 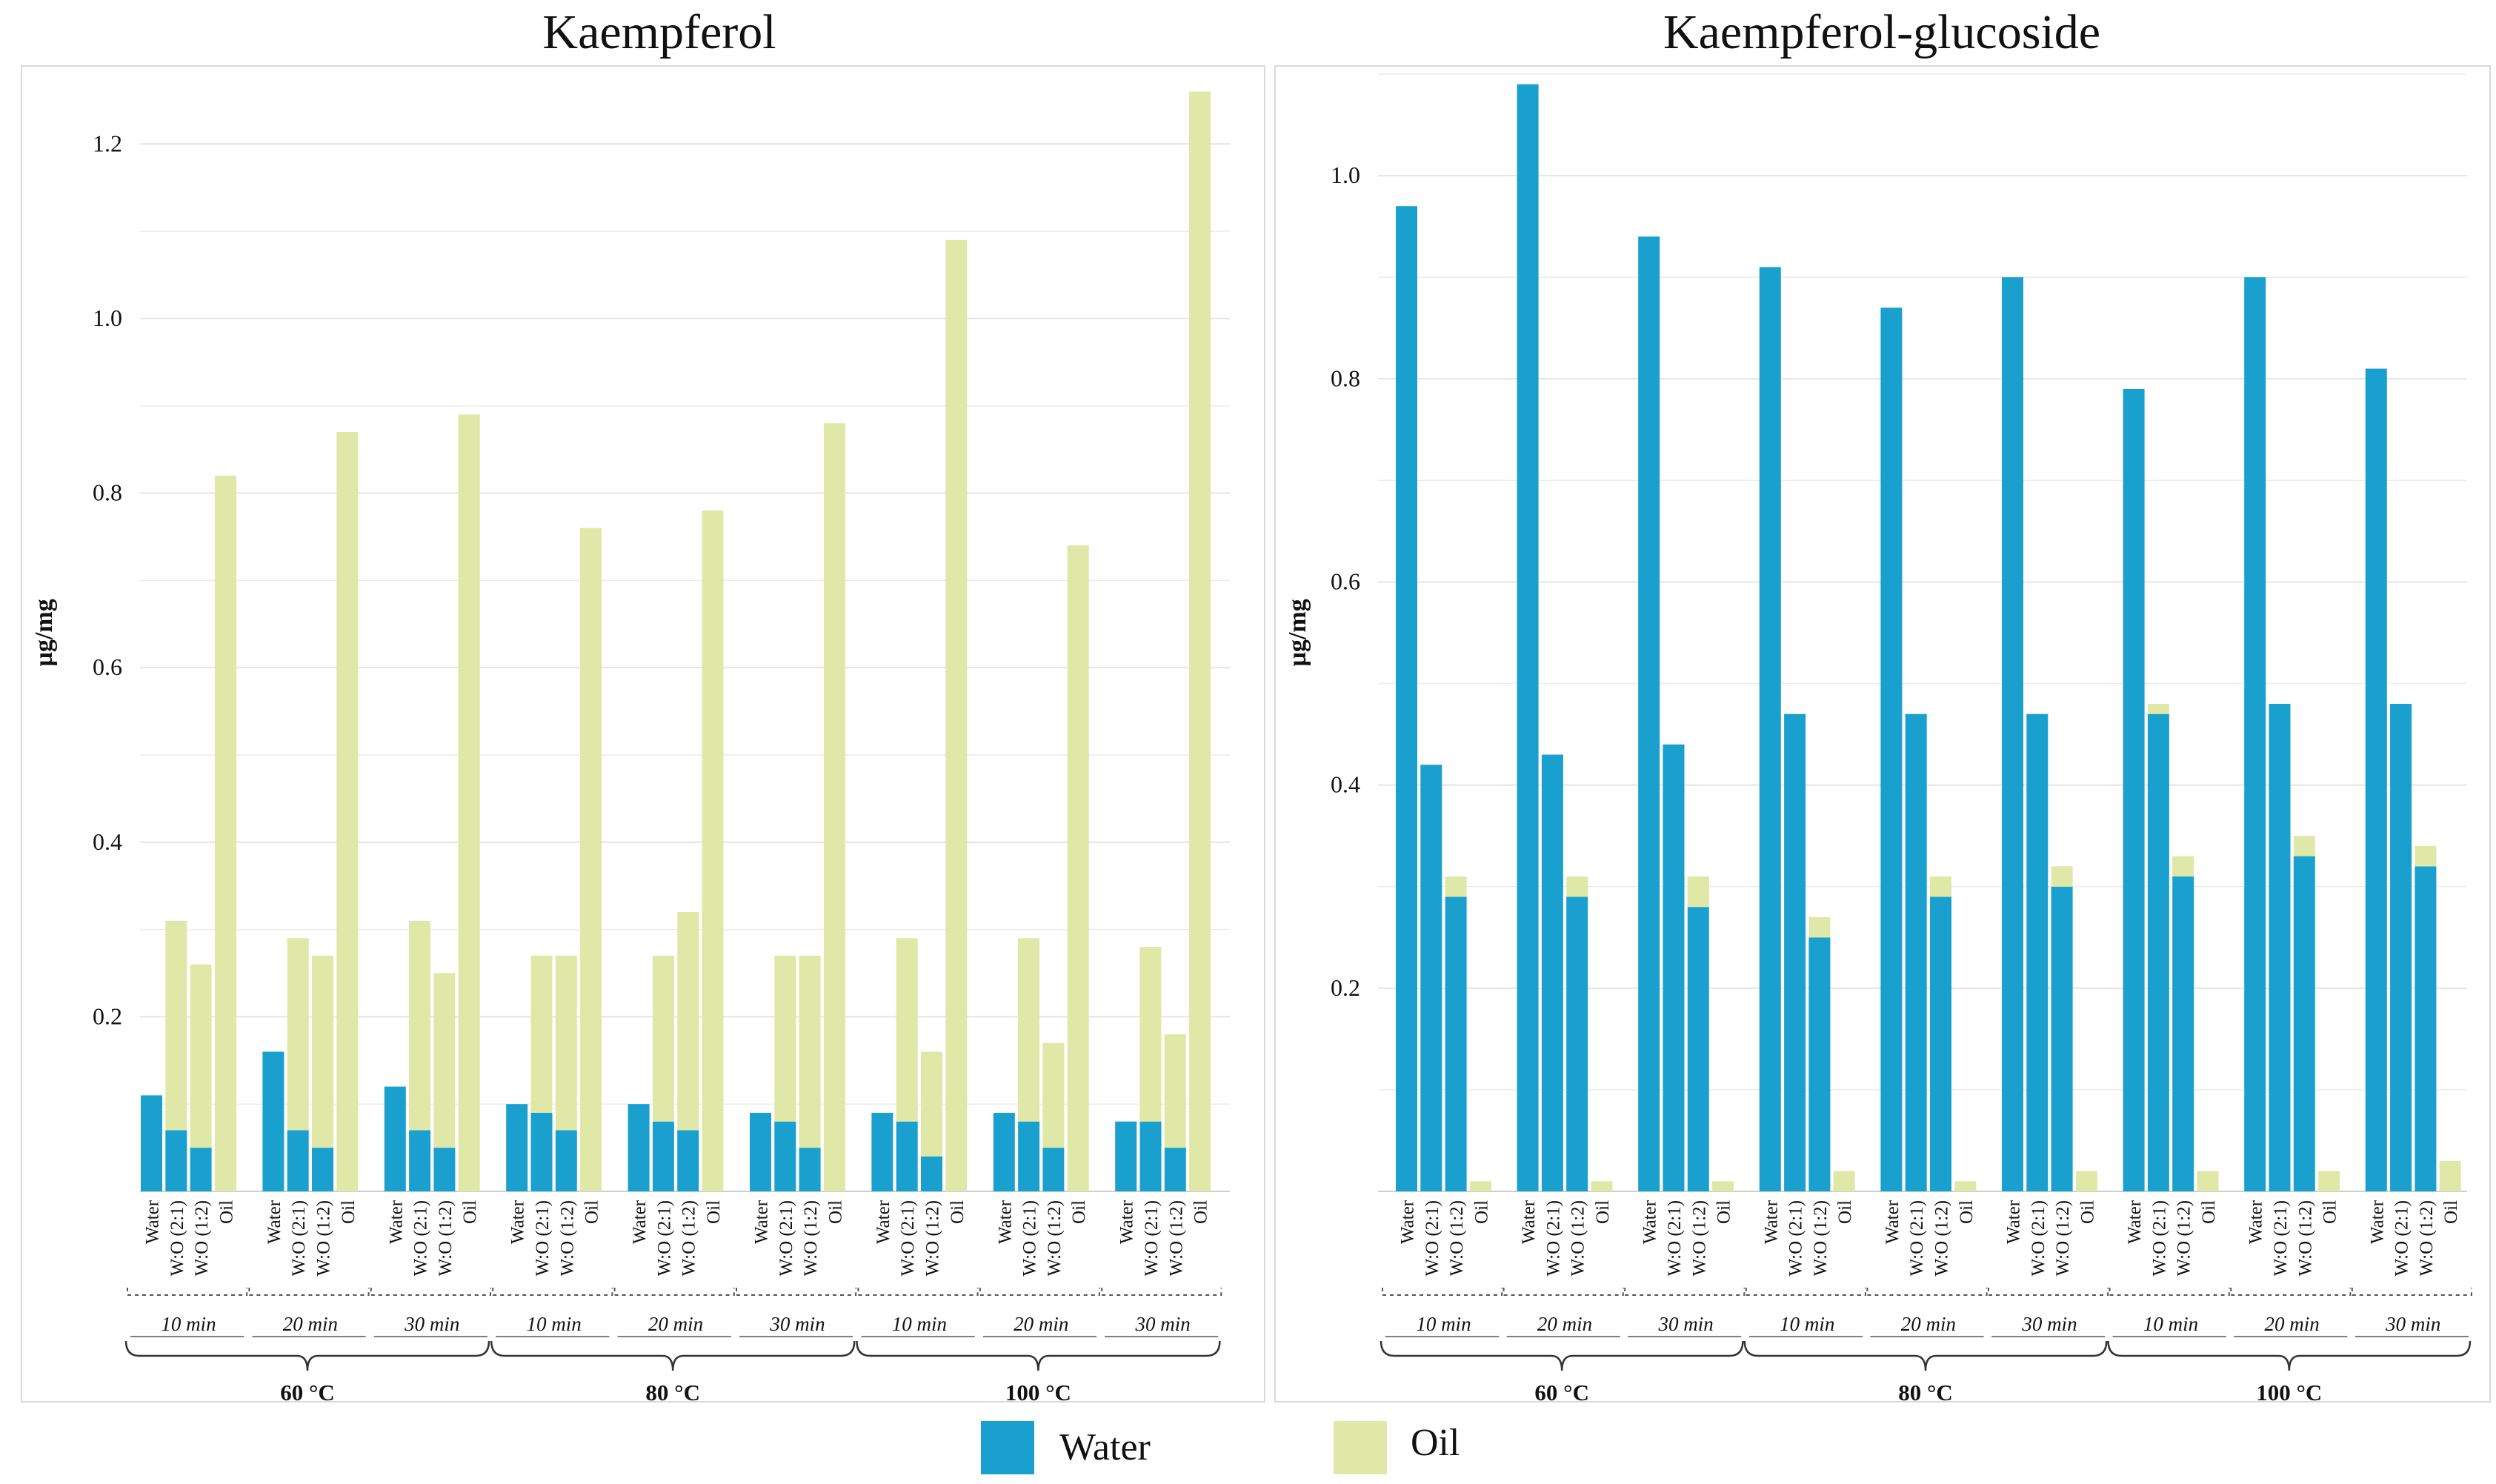 What do you see at coordinates (1345, 987) in the screenshot?
I see `y-tick-label: 0.2` at bounding box center [1345, 987].